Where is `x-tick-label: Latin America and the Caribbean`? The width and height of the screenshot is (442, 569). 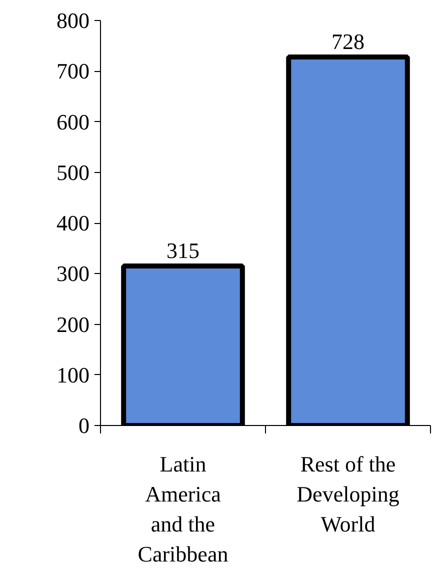 x-tick-label: Latin America and the Caribbean is located at coordinates (183, 509).